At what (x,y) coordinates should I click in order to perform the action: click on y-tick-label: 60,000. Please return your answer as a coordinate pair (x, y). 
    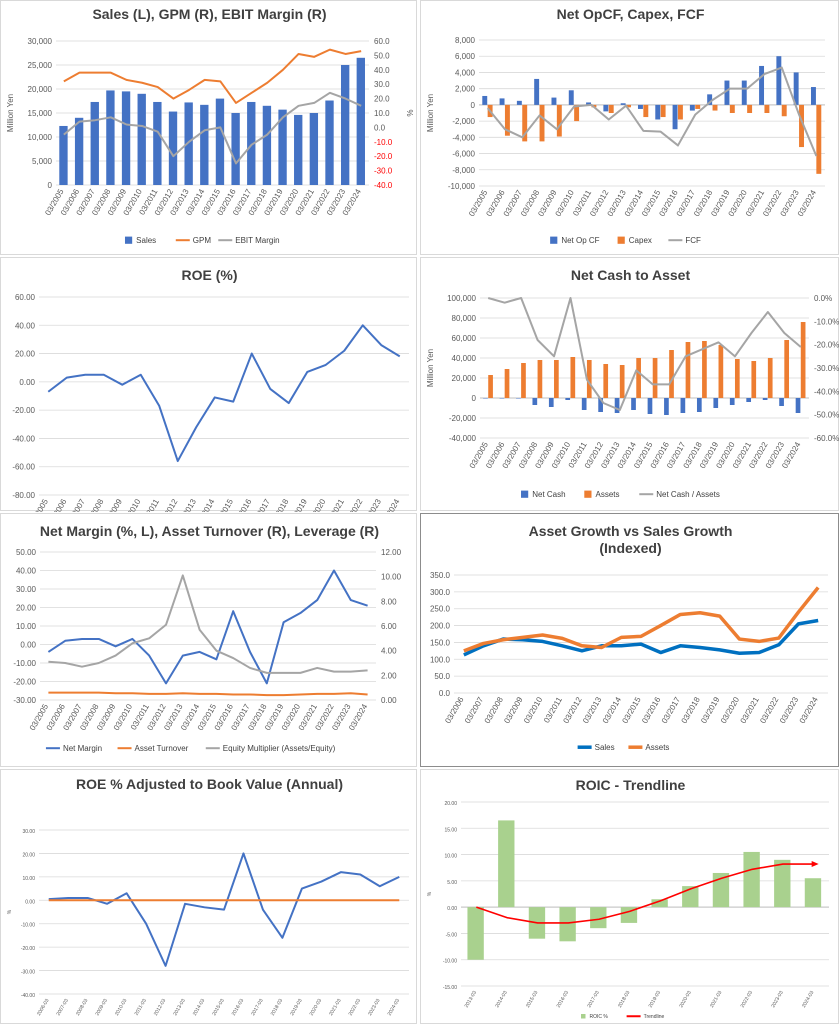
    Looking at the image, I should click on (464, 338).